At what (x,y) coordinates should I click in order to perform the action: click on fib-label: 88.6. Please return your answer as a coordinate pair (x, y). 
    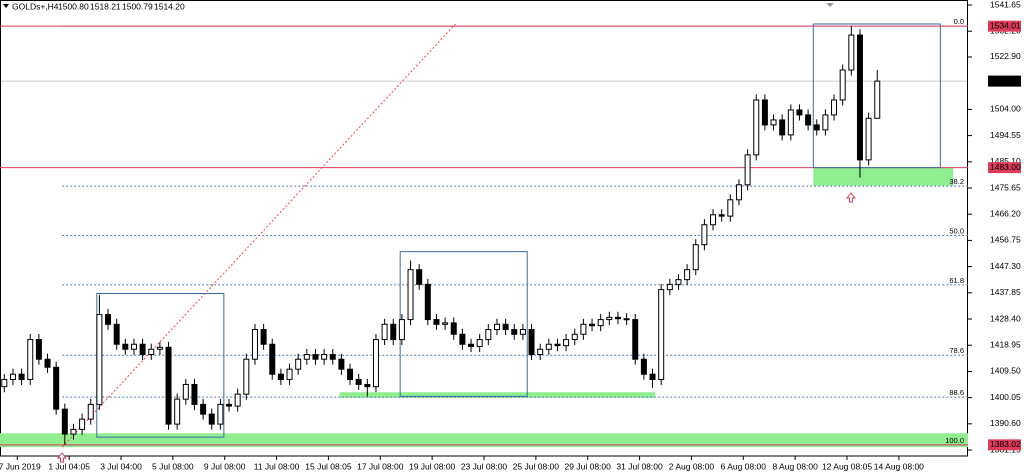
    Looking at the image, I should click on (956, 392).